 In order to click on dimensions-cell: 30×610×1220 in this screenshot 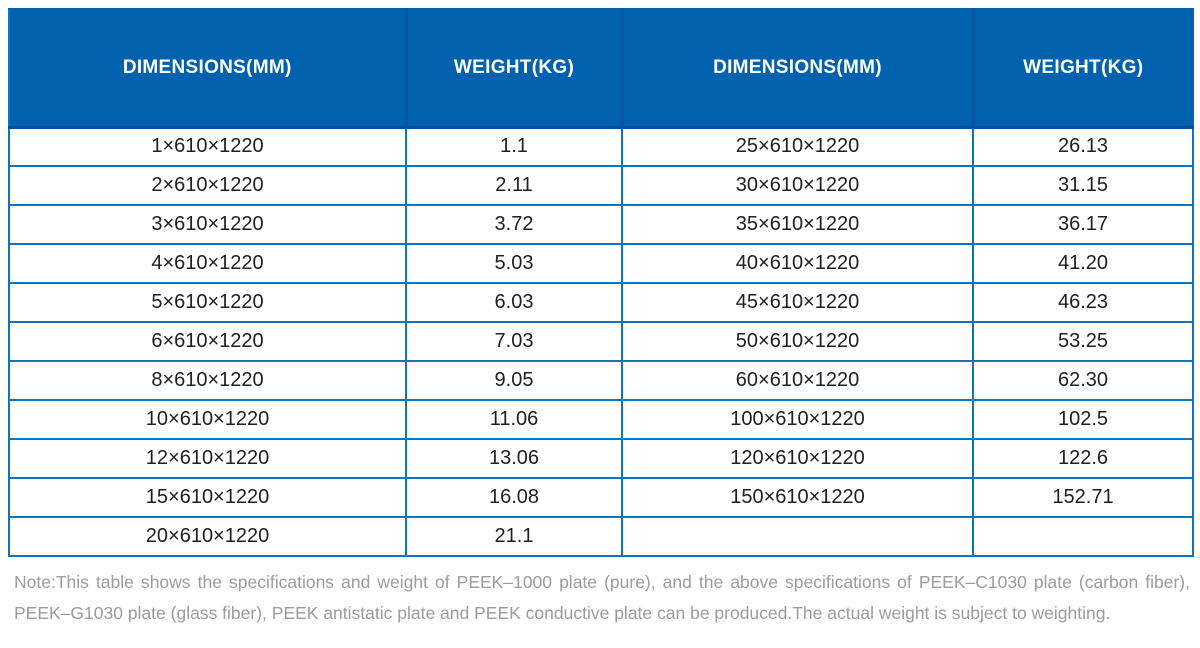, I will do `click(797, 185)`.